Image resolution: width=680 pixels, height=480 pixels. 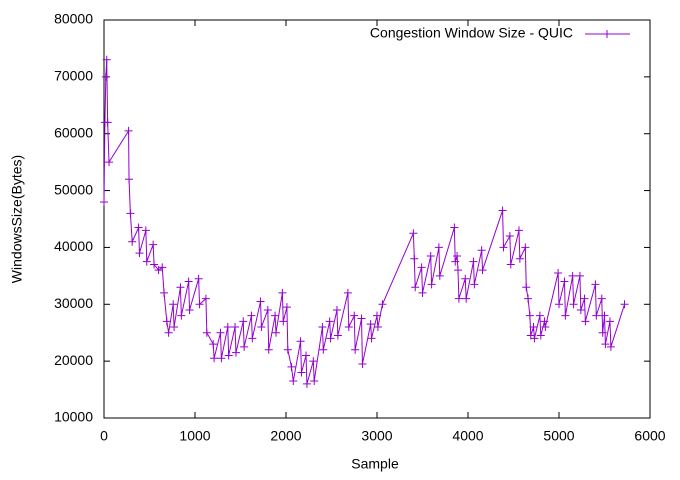 I want to click on legend-marker, so click(x=607, y=34).